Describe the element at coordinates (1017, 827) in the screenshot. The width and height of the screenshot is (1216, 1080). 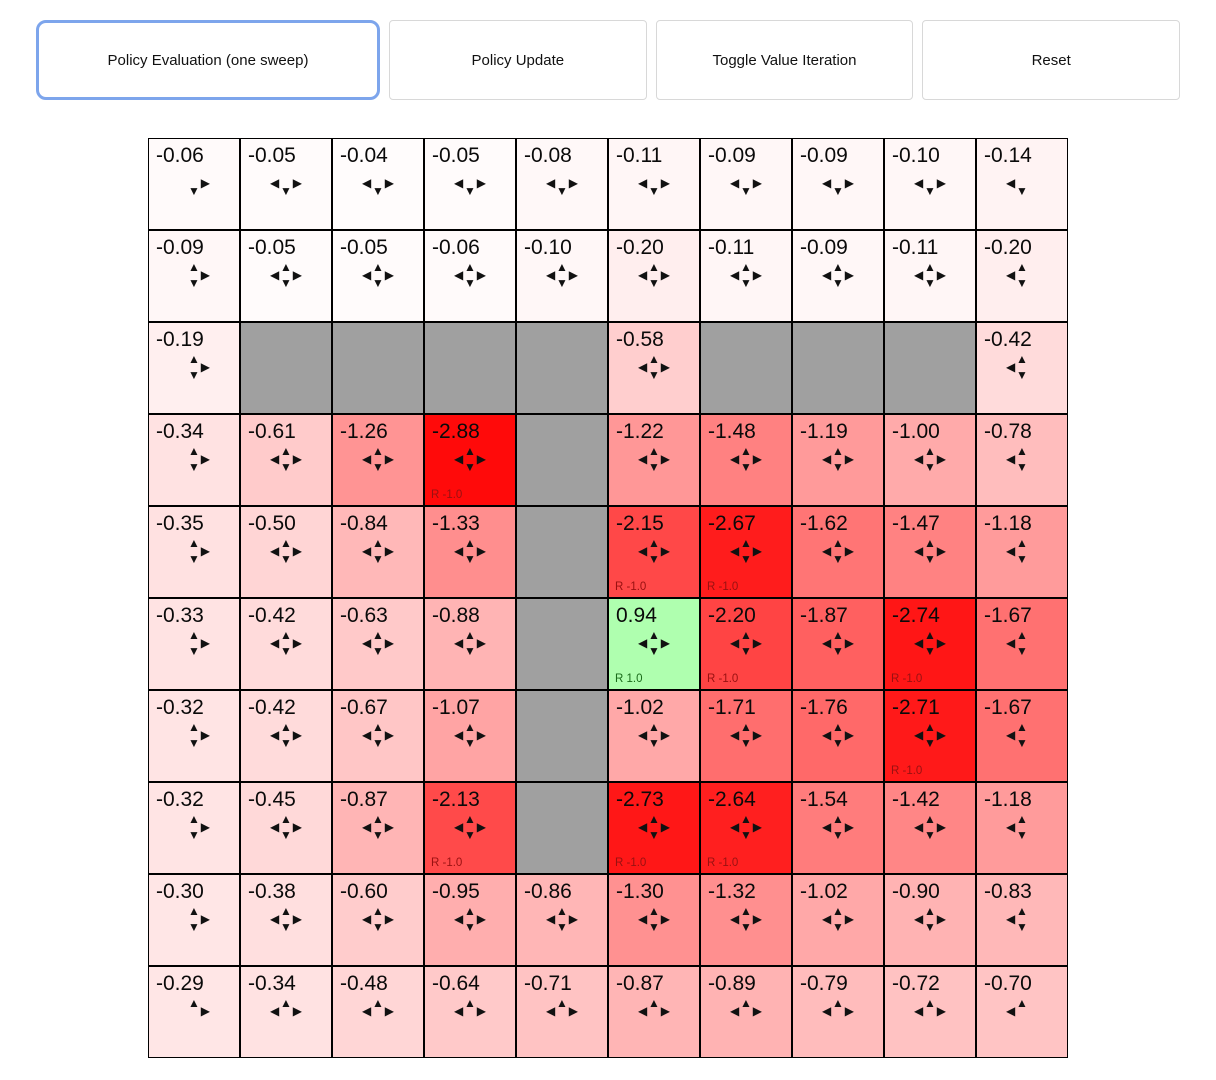
I see `policy-arrows-icon: ▲ ▼ ◀` at that location.